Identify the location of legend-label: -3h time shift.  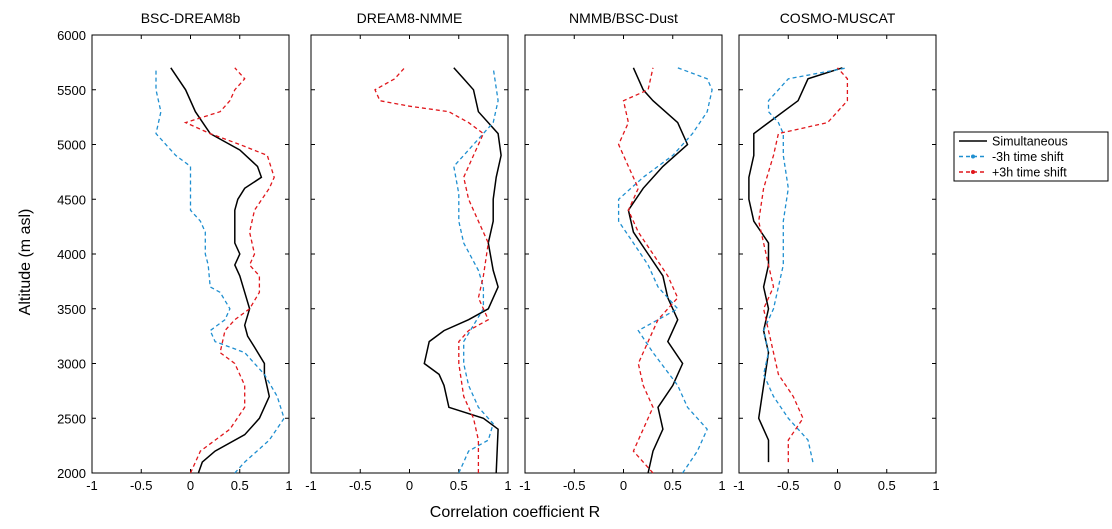
(1028, 157).